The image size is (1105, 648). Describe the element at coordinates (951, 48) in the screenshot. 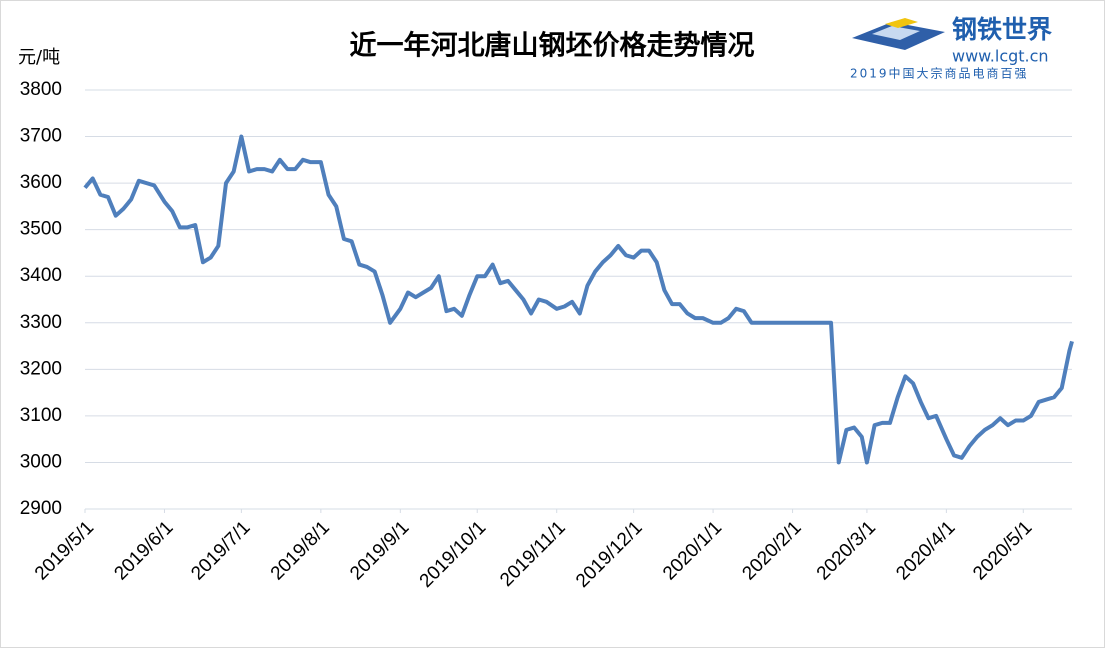

I see `logo: 钢铁世界 www.lcgt.cn 2019中国大宗商品电商百强` at that location.